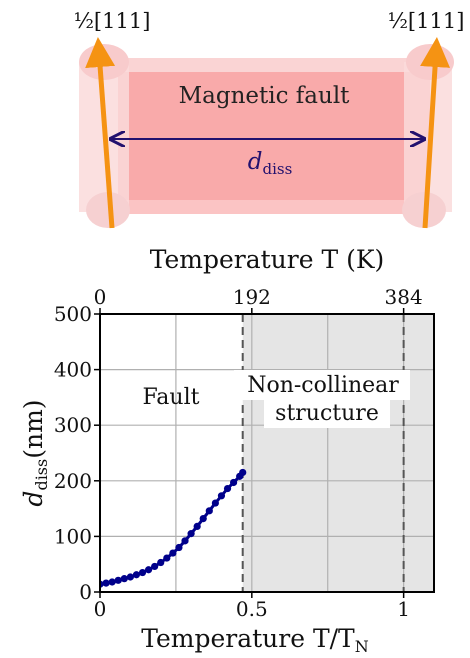 The width and height of the screenshot is (470, 658). I want to click on x-axis-label: Temperature T/TN, so click(255, 640).